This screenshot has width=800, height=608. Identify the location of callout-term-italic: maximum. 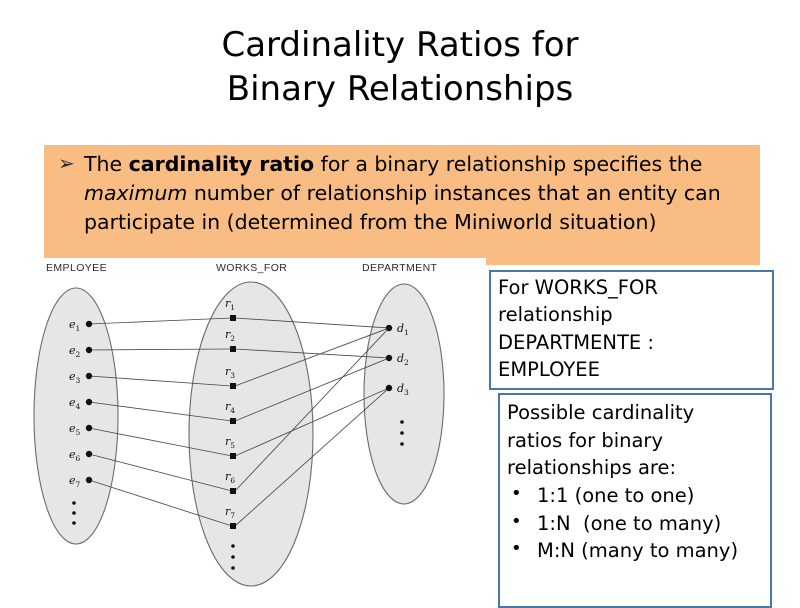
(136, 193).